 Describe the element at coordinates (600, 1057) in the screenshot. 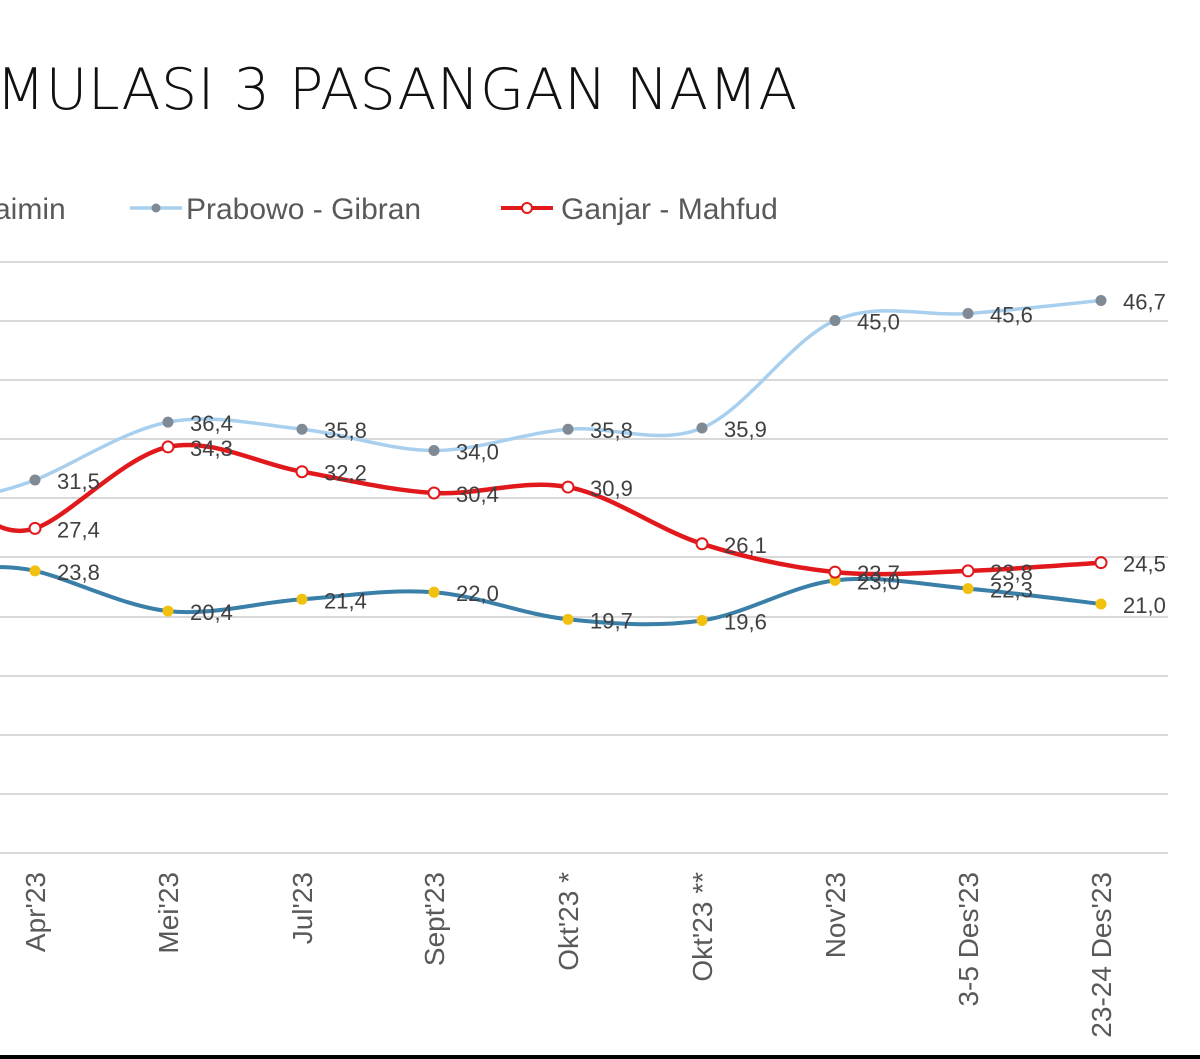

I see `bottom-border` at that location.